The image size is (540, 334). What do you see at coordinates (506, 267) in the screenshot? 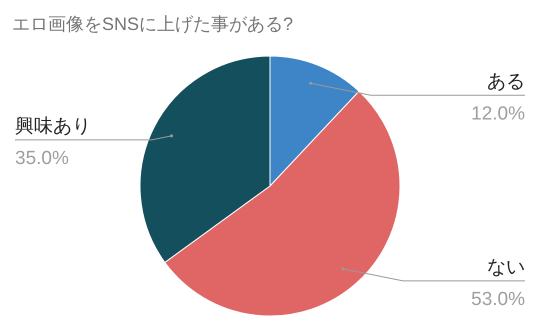
I see `slice-label: ない` at bounding box center [506, 267].